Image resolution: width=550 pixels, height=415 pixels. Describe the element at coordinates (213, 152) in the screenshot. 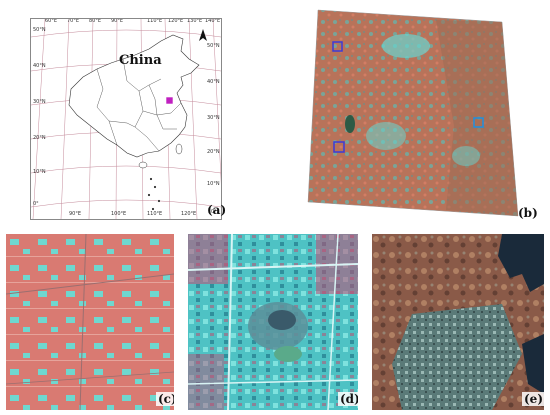

I see `lat-right-3: 20°N` at that location.